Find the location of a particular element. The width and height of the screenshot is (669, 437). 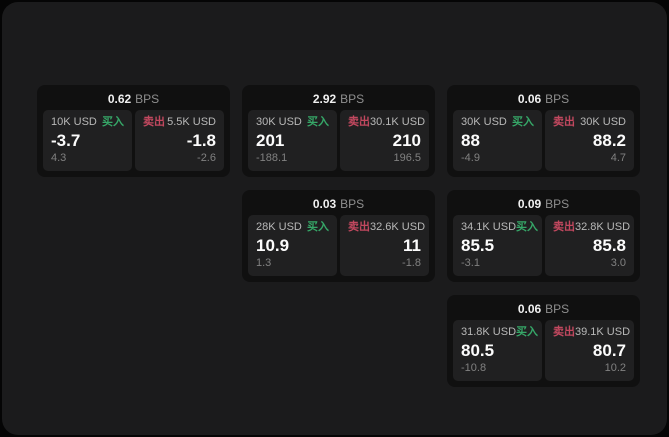

sell-tile-header: 卖出 30K USD is located at coordinates (589, 122).